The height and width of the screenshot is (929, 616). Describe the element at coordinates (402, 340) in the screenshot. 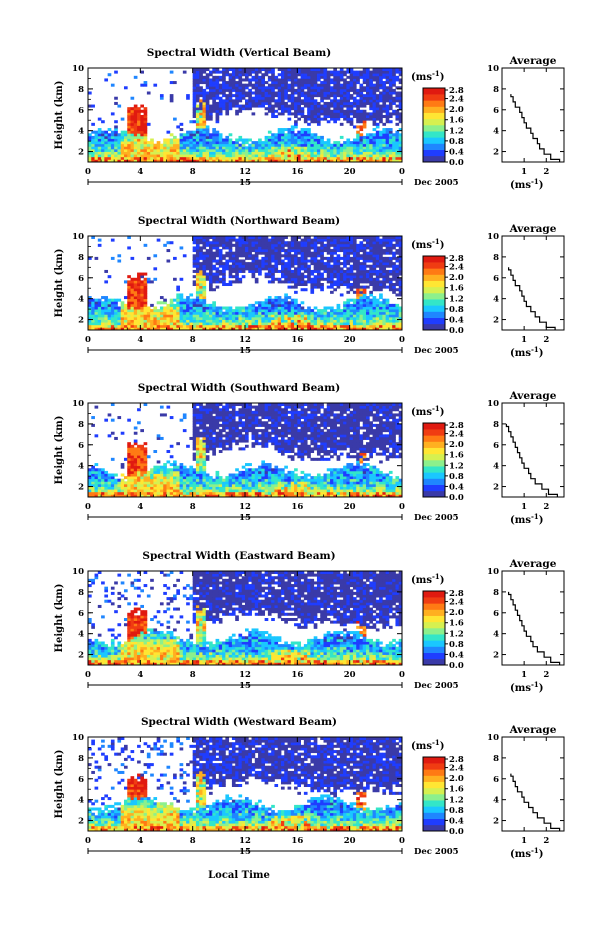

I see `x-tick-label: 0` at that location.